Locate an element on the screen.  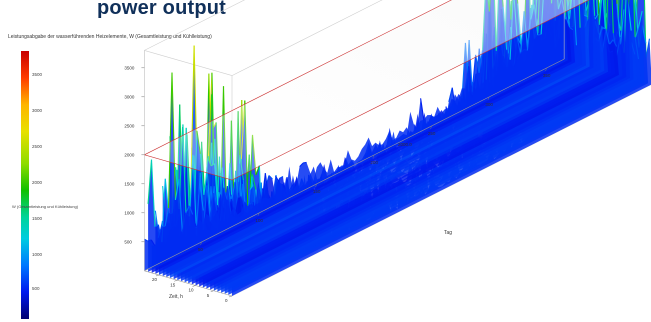
z-tick-label: 2000 is located at coordinates (129, 154).